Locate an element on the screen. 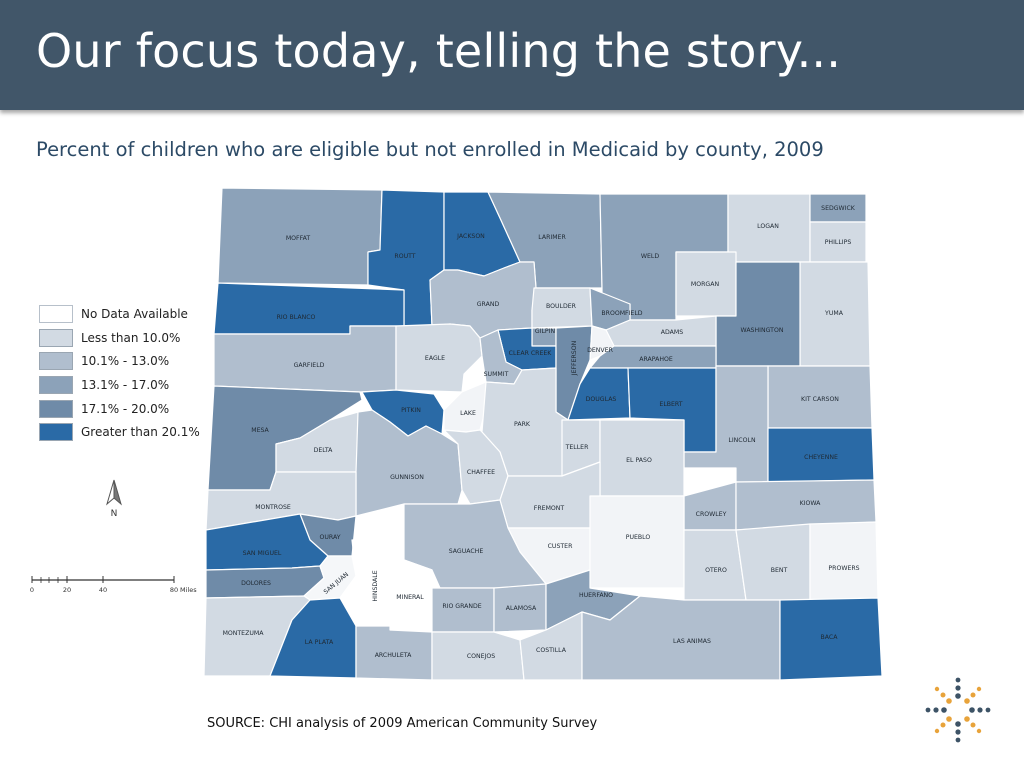 This screenshot has height=768, width=1024. scale-tick-0: 0 is located at coordinates (32, 590).